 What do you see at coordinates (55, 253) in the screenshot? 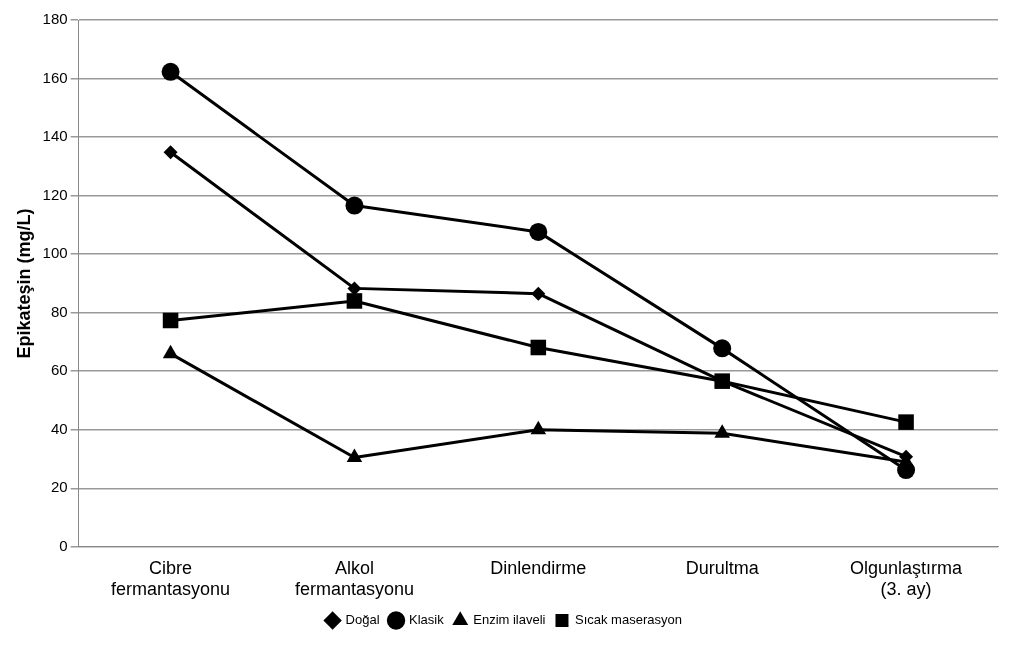
I see `y-tick-label: 100` at bounding box center [55, 253].